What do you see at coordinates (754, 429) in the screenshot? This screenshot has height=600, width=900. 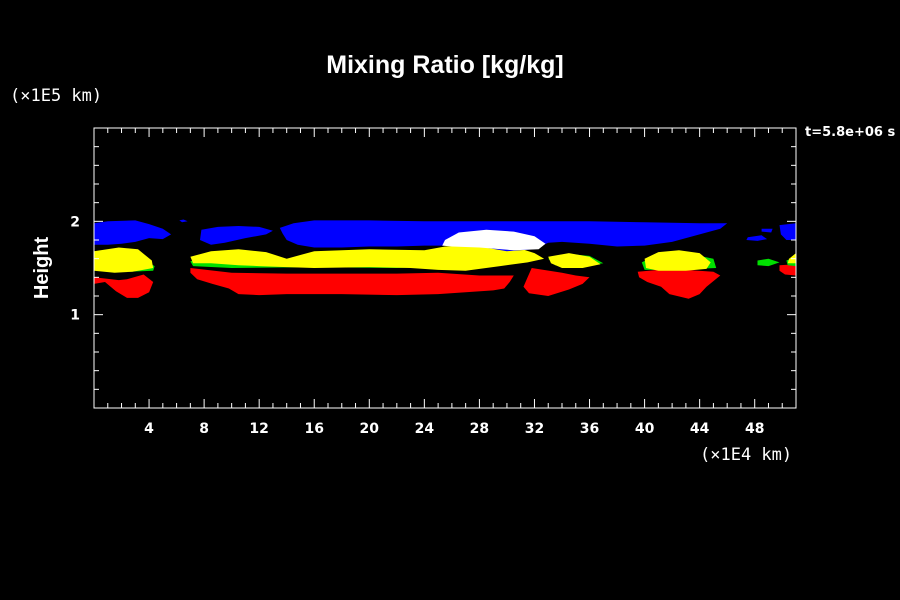 I see `x-tick-label: 48` at bounding box center [754, 429].